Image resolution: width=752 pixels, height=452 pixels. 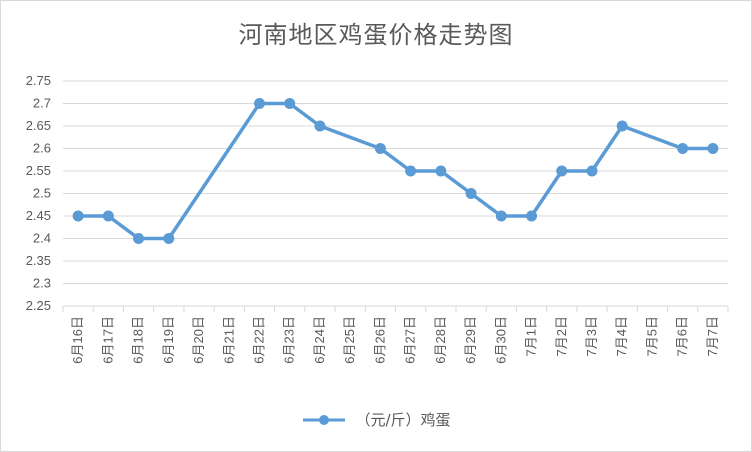 I want to click on x-tick-label: 6月20日, so click(x=198, y=340).